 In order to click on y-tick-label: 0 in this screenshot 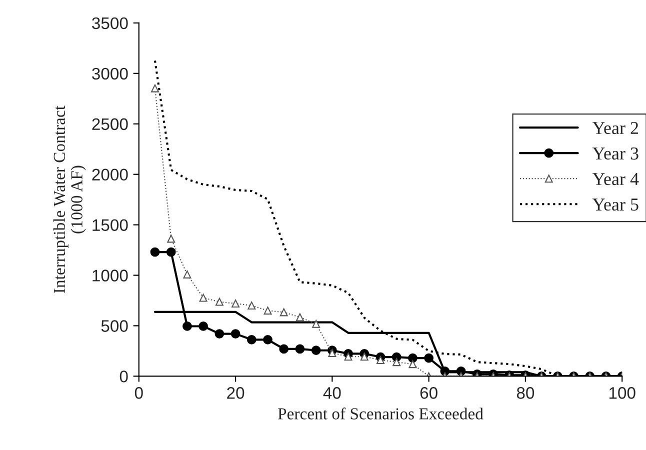, I will do `click(124, 376)`.